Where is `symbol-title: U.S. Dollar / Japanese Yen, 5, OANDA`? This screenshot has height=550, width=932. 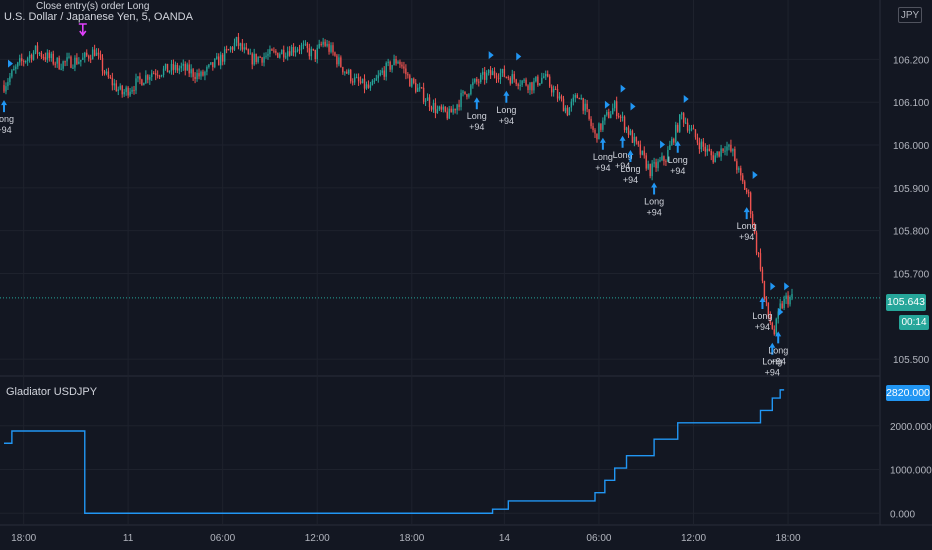
symbol-title: U.S. Dollar / Japanese Yen, 5, OANDA is located at coordinates (98, 17).